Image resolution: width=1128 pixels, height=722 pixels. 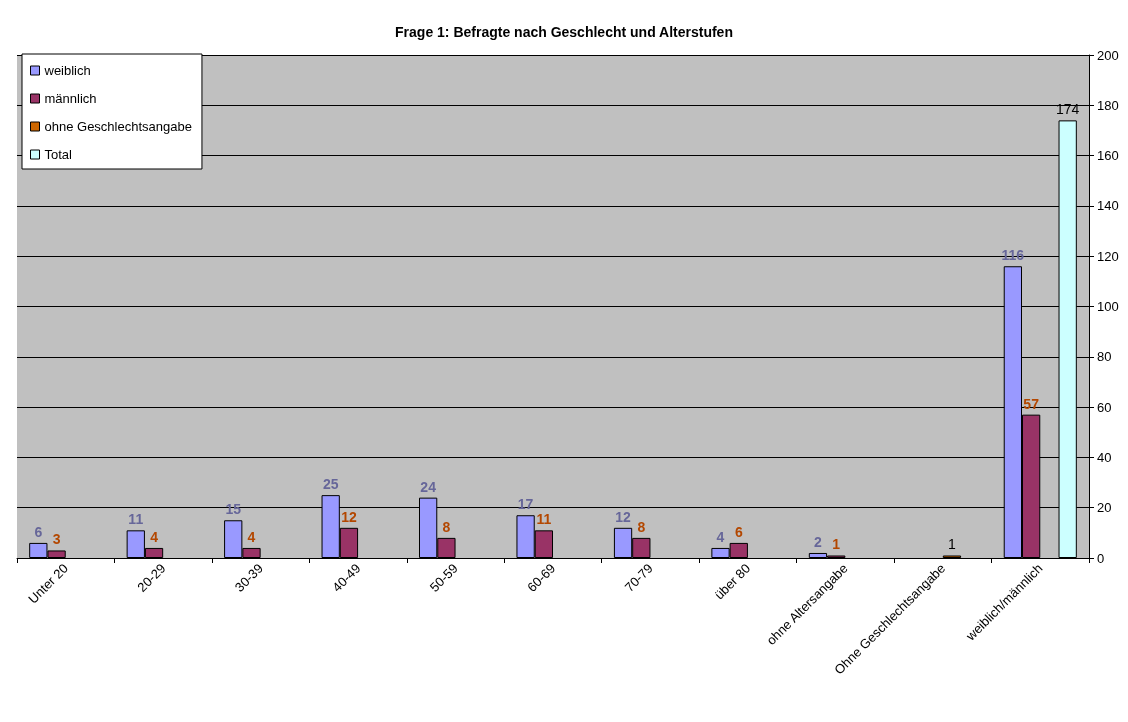 What do you see at coordinates (1108, 156) in the screenshot?
I see `y-tick-label: 160` at bounding box center [1108, 156].